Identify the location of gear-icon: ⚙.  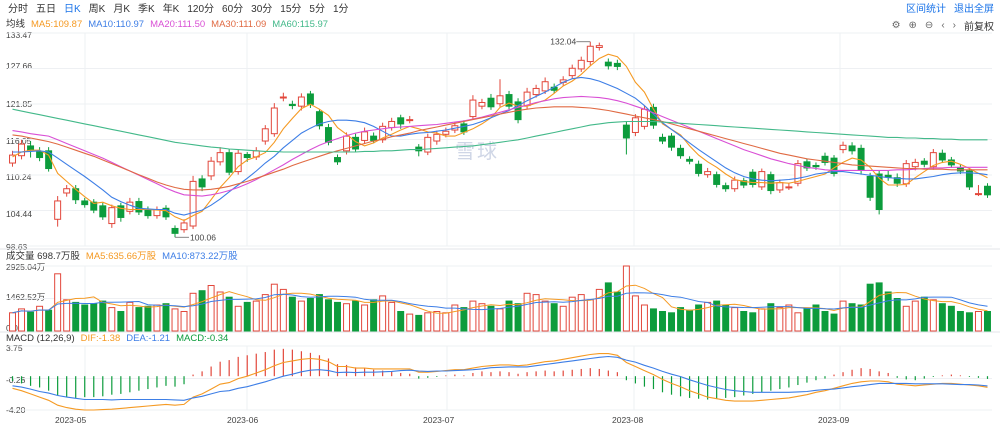
(896, 25).